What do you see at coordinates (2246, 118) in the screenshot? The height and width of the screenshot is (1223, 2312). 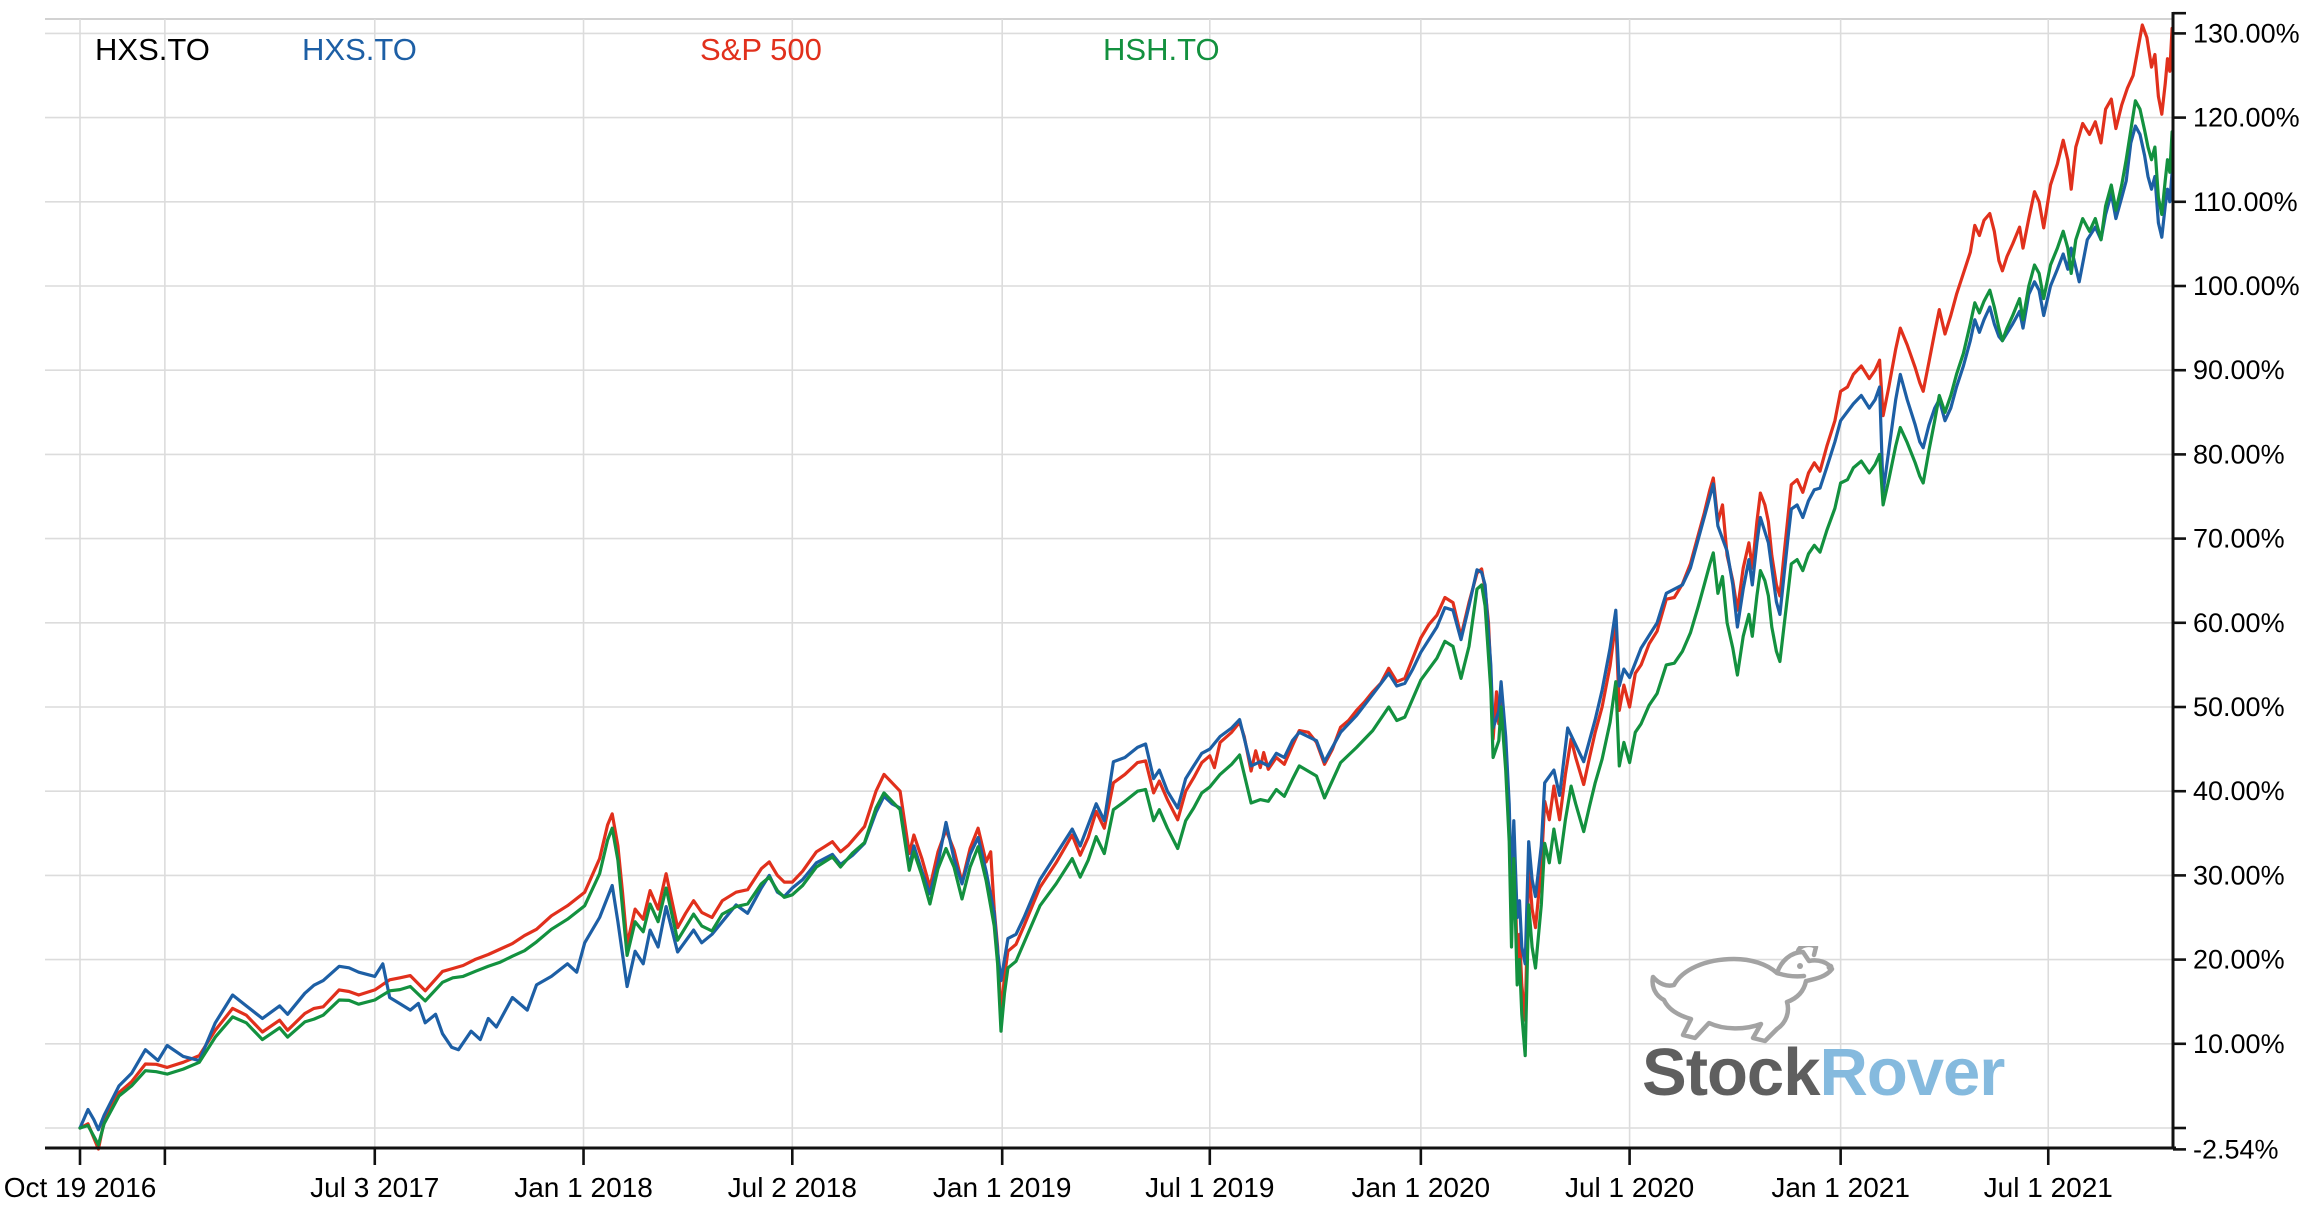 I see `y-tick-label: 120.00%` at bounding box center [2246, 118].